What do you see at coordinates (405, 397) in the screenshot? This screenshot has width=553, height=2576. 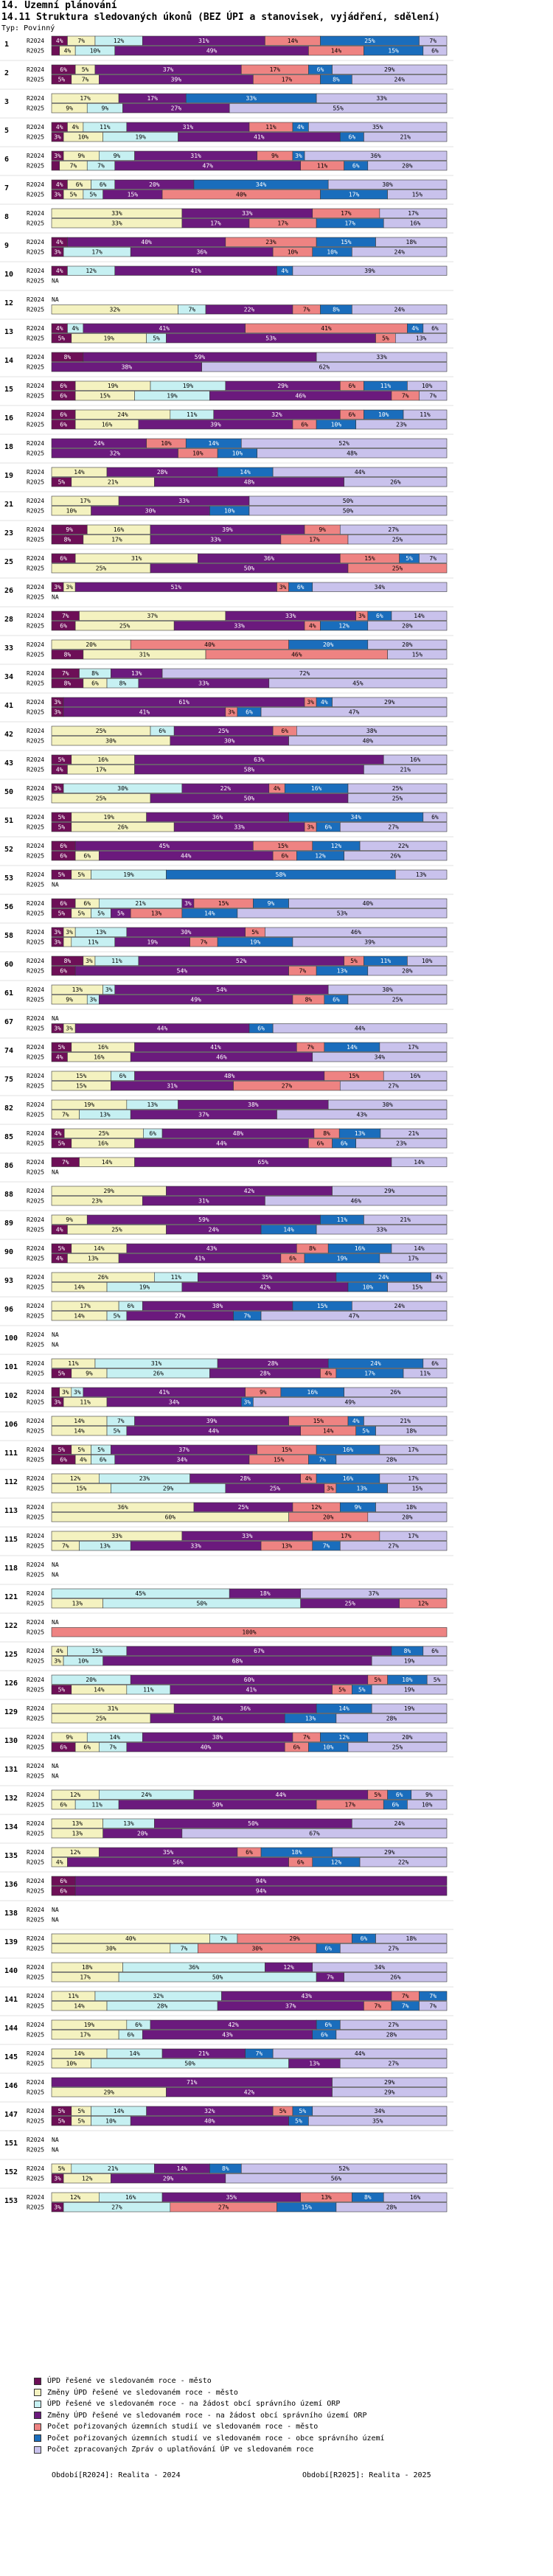 I see `bar-value-label: 7%` at bounding box center [405, 397].